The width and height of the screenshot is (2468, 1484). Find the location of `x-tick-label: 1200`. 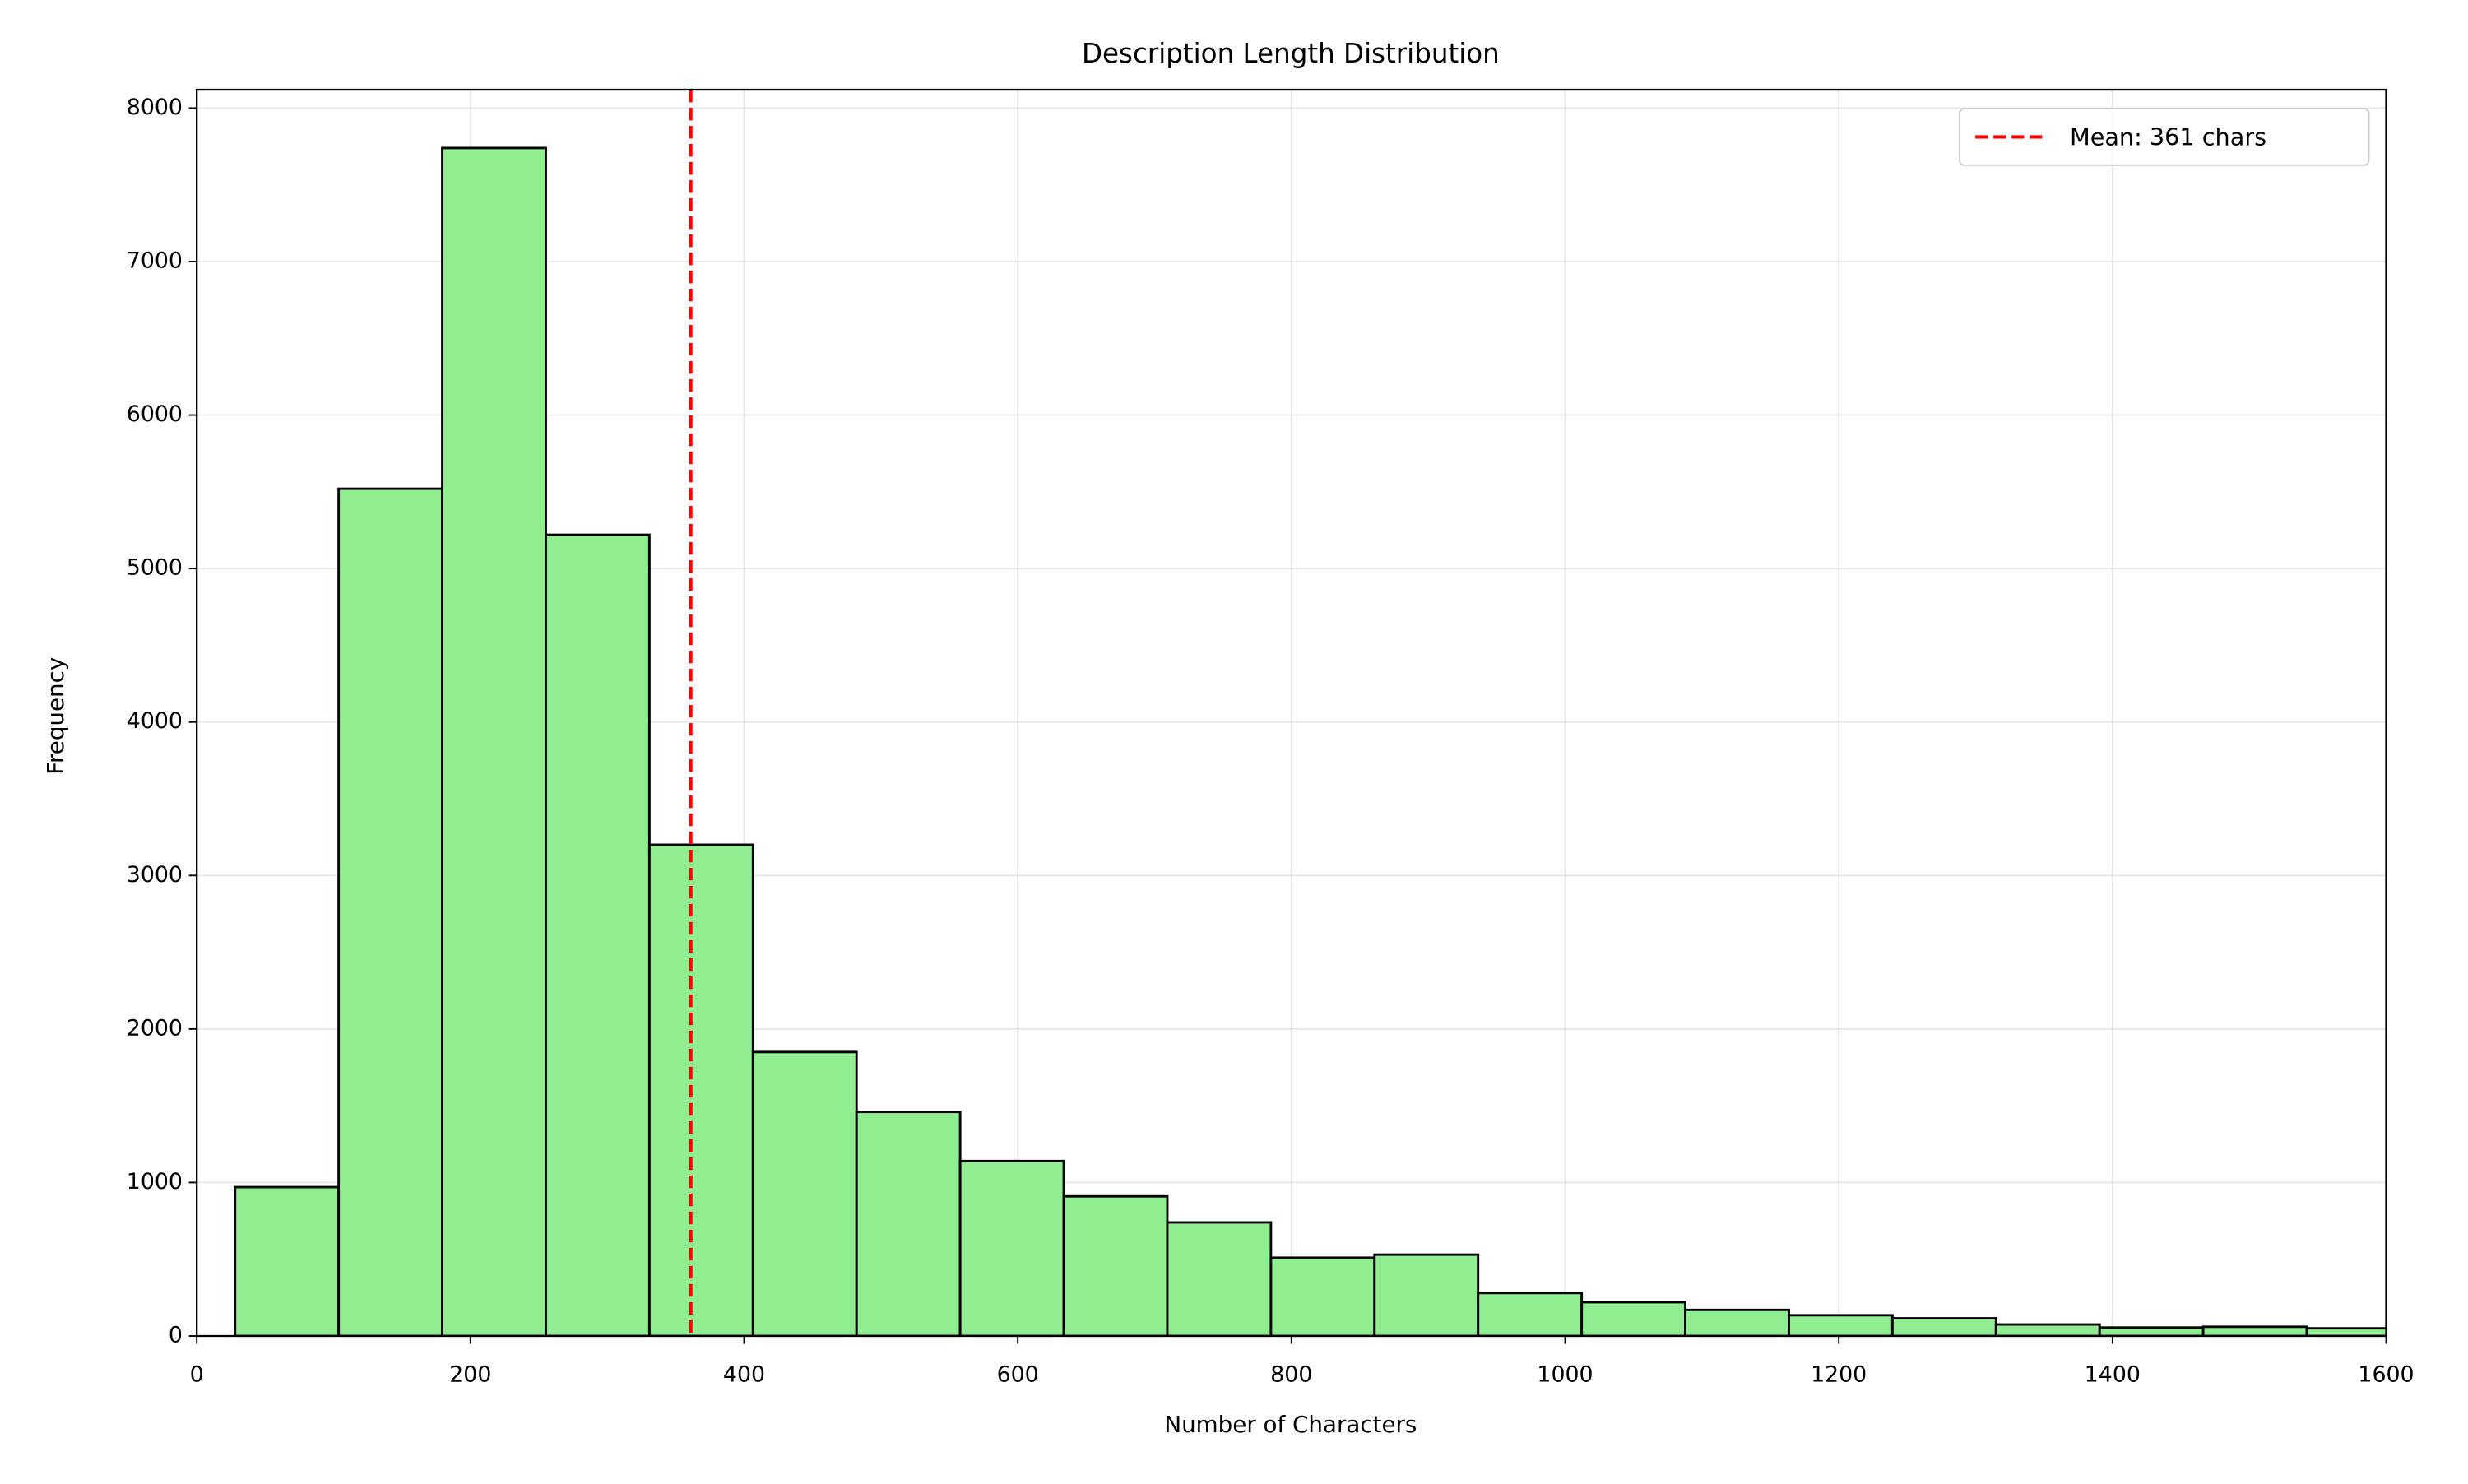

x-tick-label: 1200 is located at coordinates (1839, 1374).